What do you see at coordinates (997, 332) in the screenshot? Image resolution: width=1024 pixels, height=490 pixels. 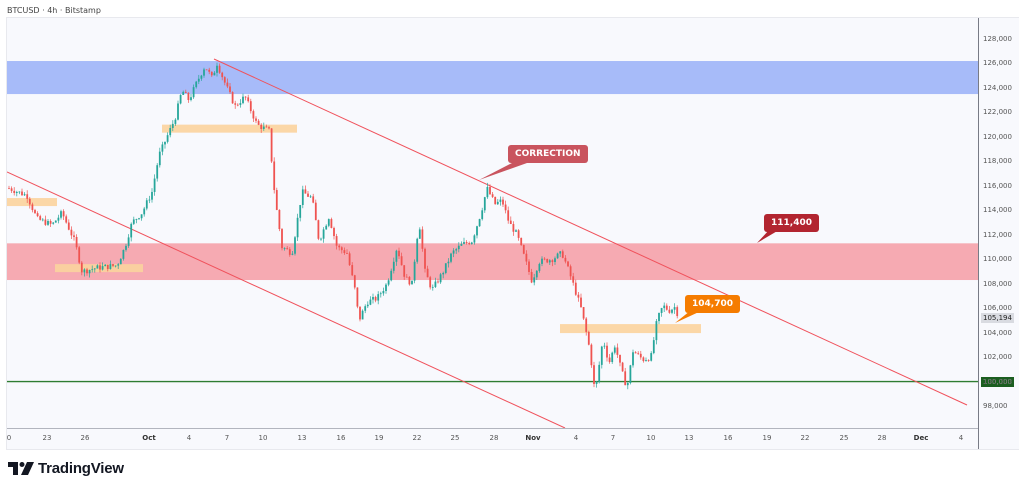 I see `price-tick: 104,000` at bounding box center [997, 332].